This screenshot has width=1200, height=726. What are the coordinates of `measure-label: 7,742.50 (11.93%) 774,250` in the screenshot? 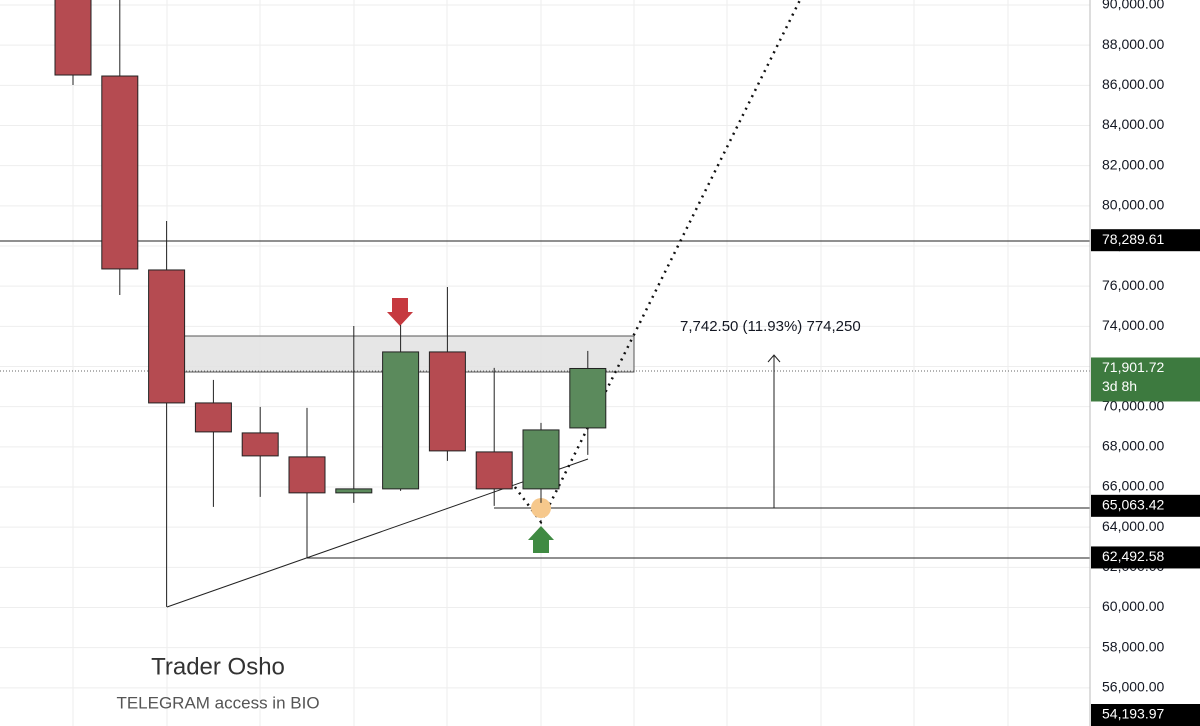 It's located at (770, 326).